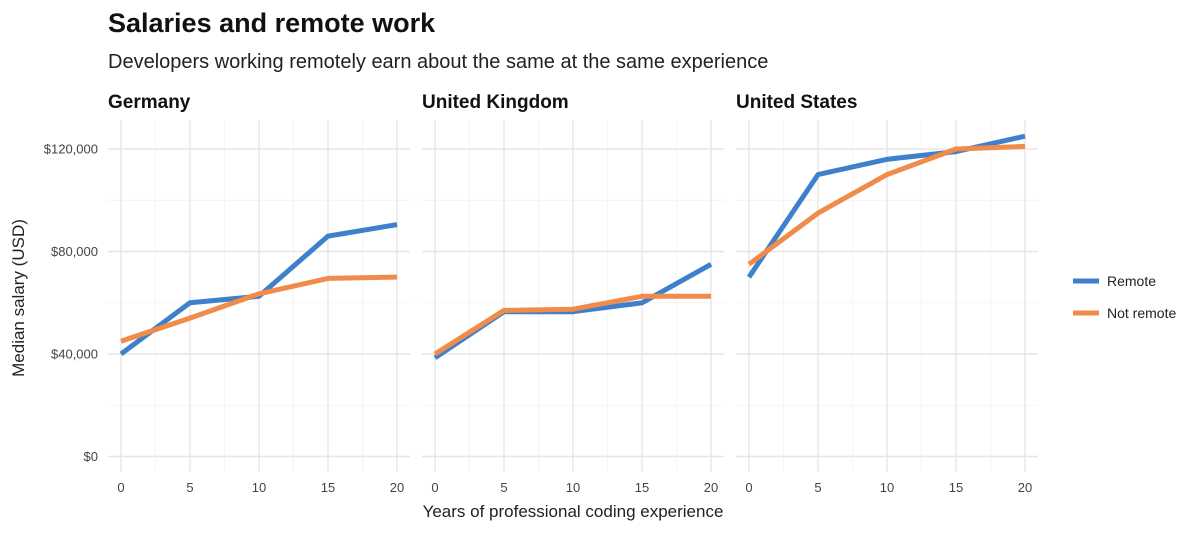 This screenshot has height=533, width=1200. What do you see at coordinates (573, 511) in the screenshot?
I see `x-axis-label: Years of professional coding experience` at bounding box center [573, 511].